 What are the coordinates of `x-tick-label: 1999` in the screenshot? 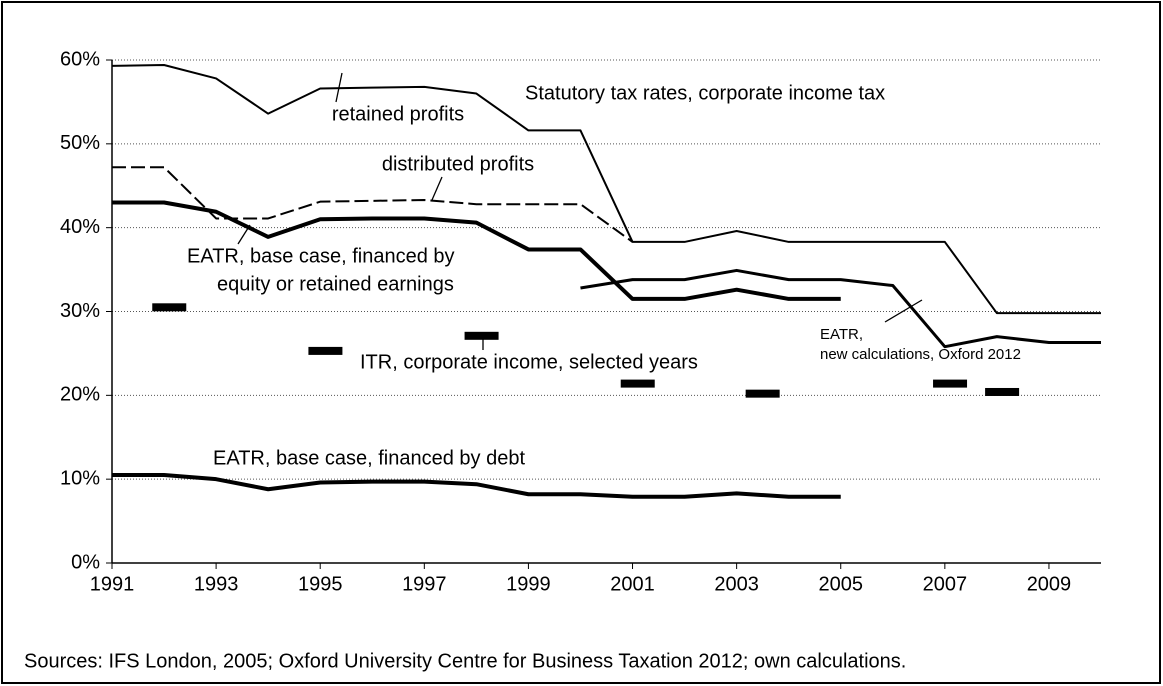 It's located at (528, 584).